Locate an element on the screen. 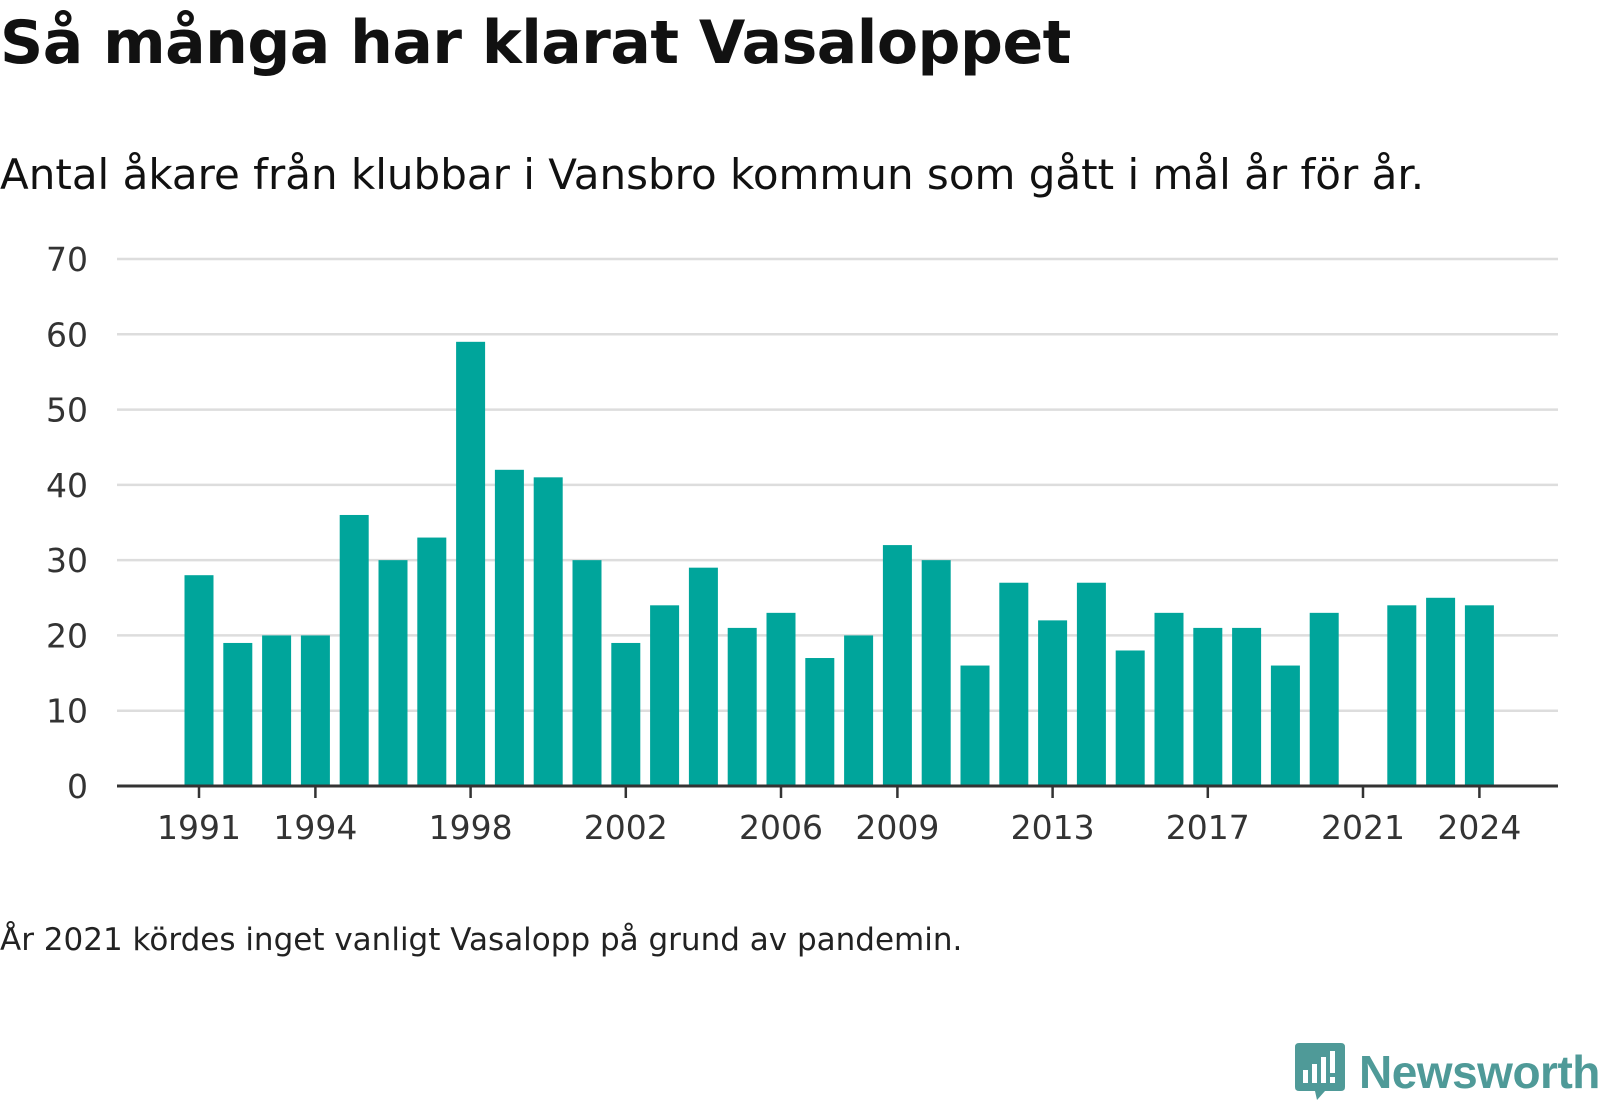 Image resolution: width=1600 pixels, height=1101 pixels. bar-2022 is located at coordinates (1402, 695).